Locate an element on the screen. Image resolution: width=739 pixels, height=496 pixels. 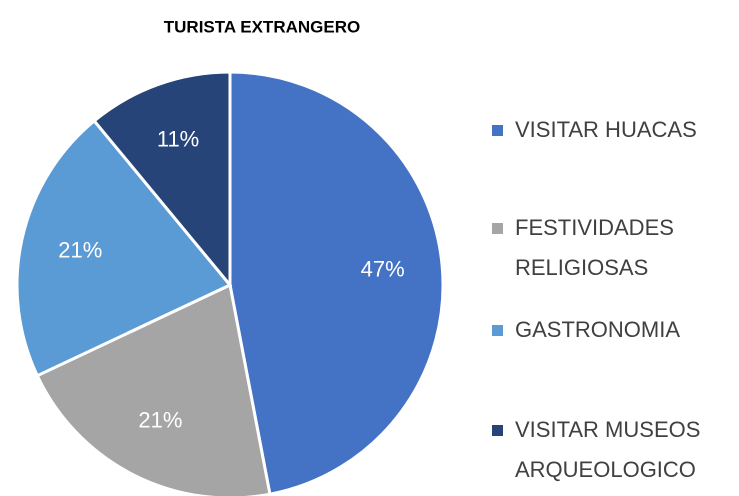
legend-label: FESTIVIDADES RELIGIOSAS is located at coordinates (594, 247).